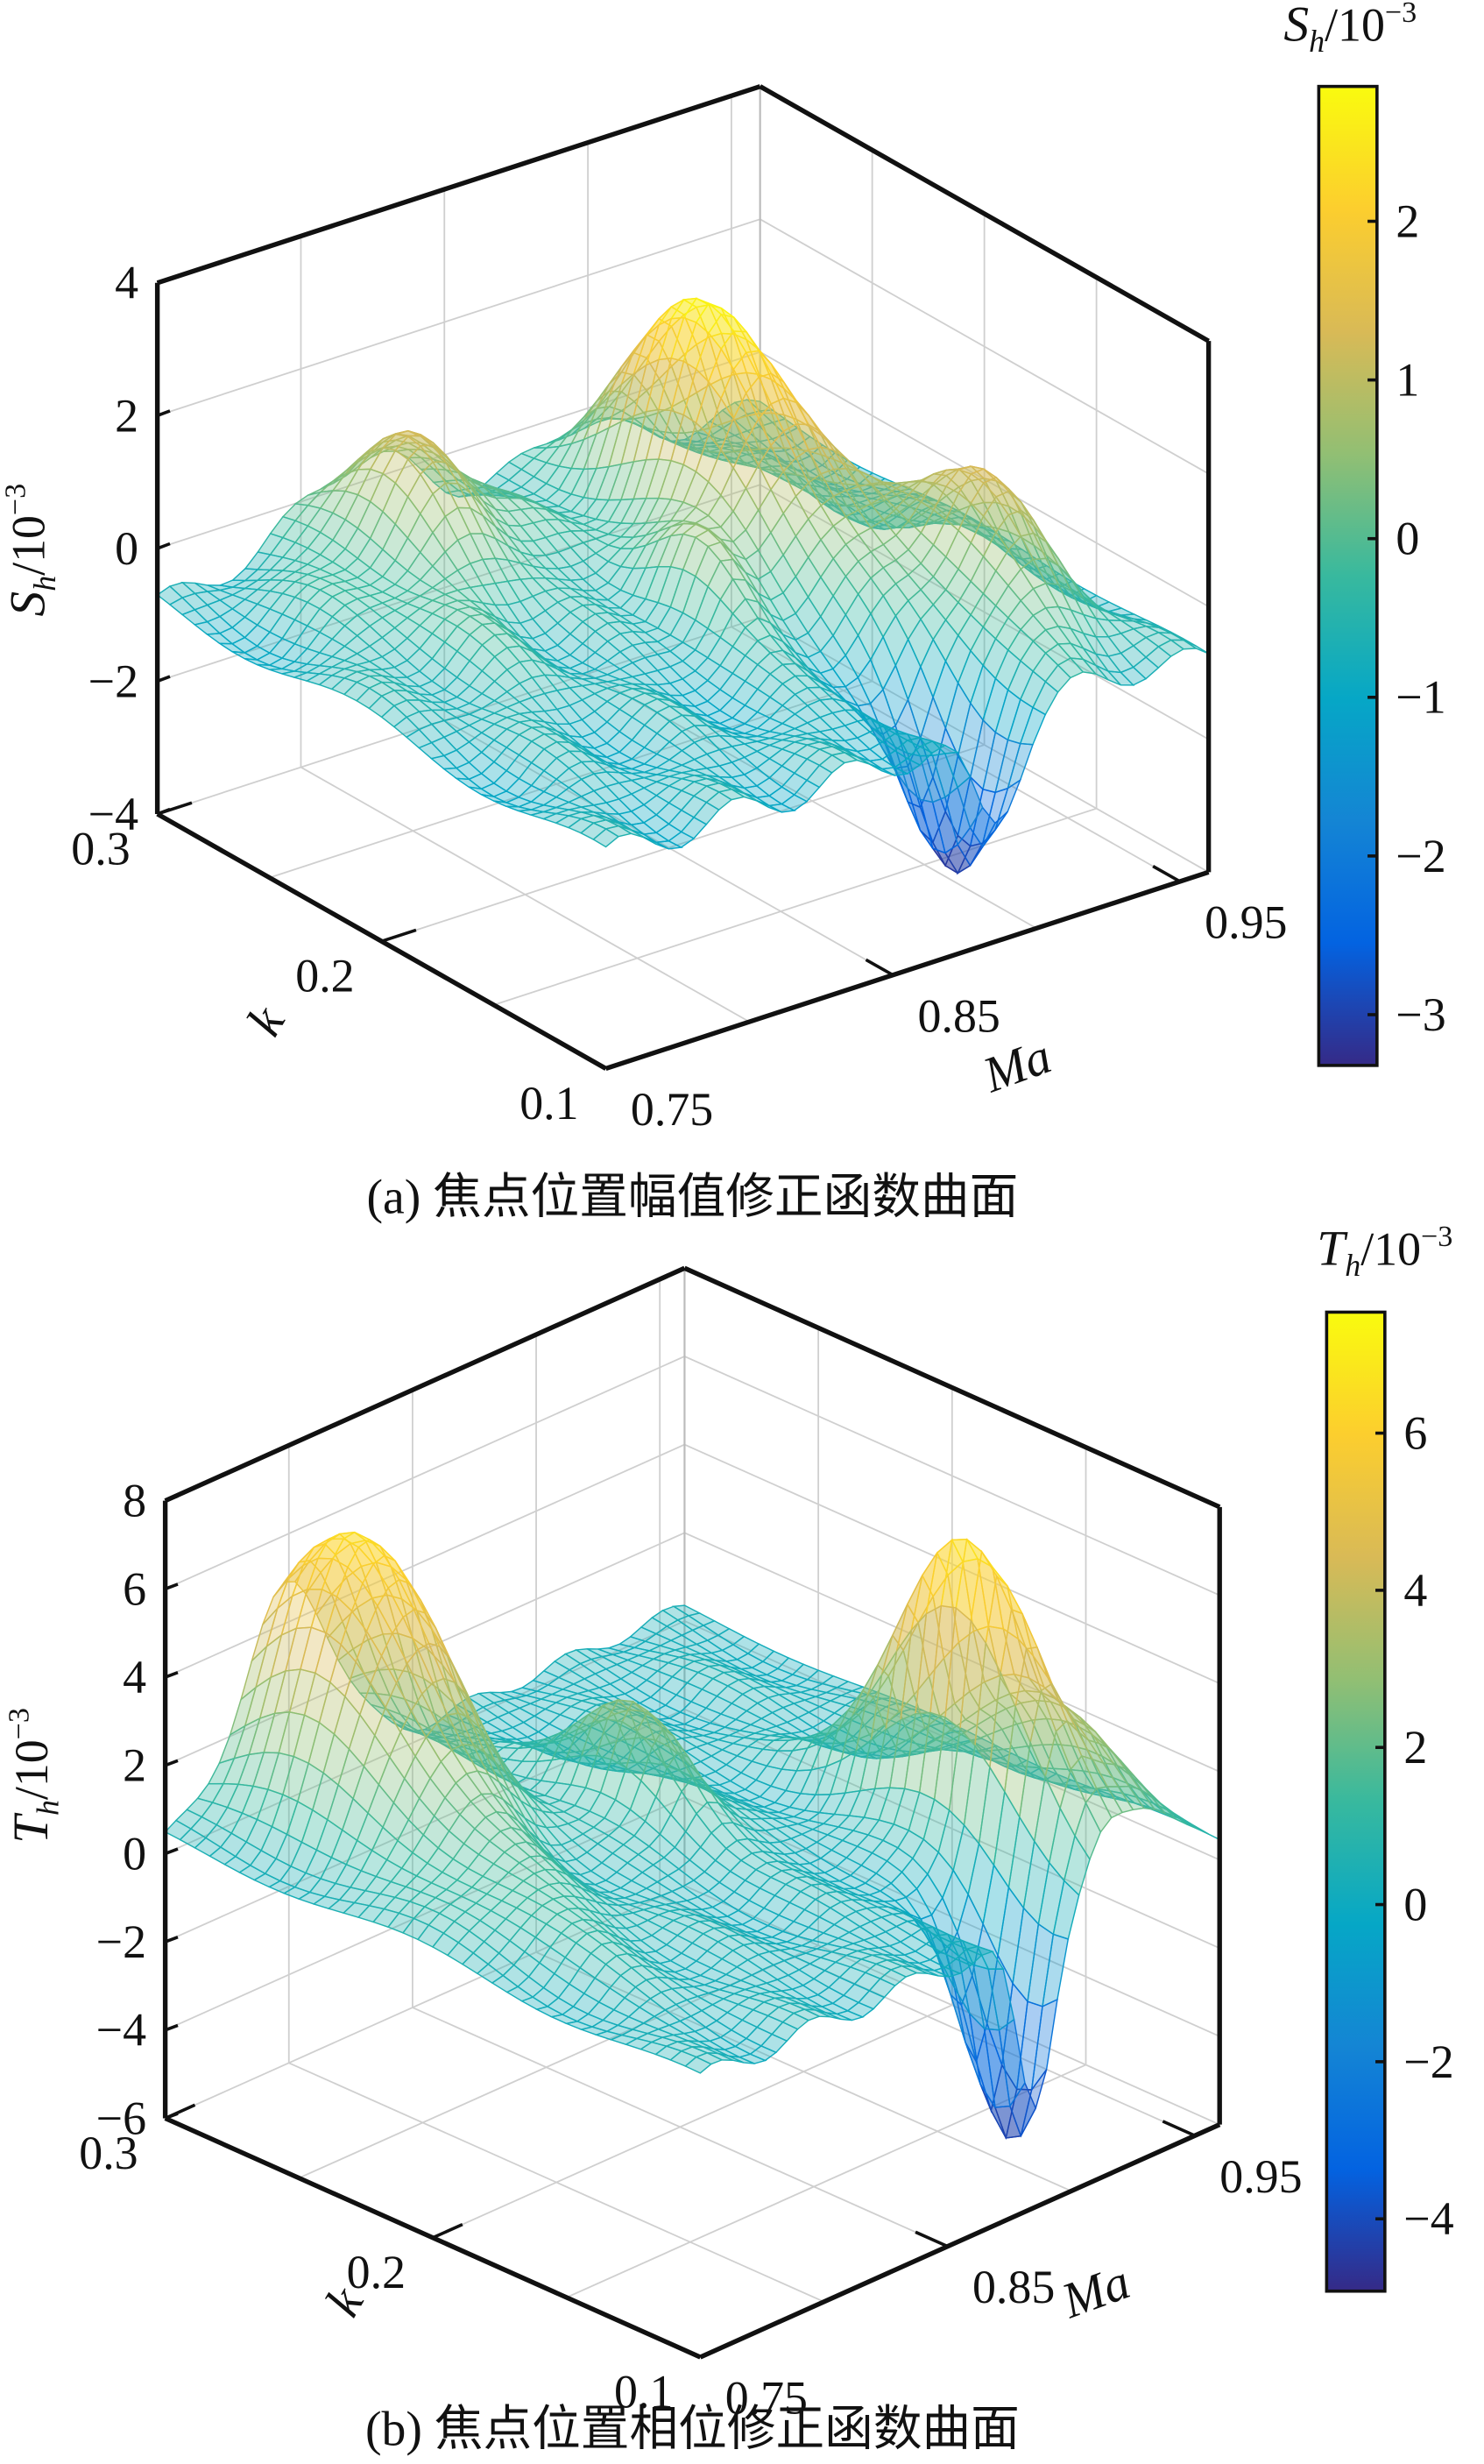  I want to click on z-tick-label: 8, so click(134, 1501).